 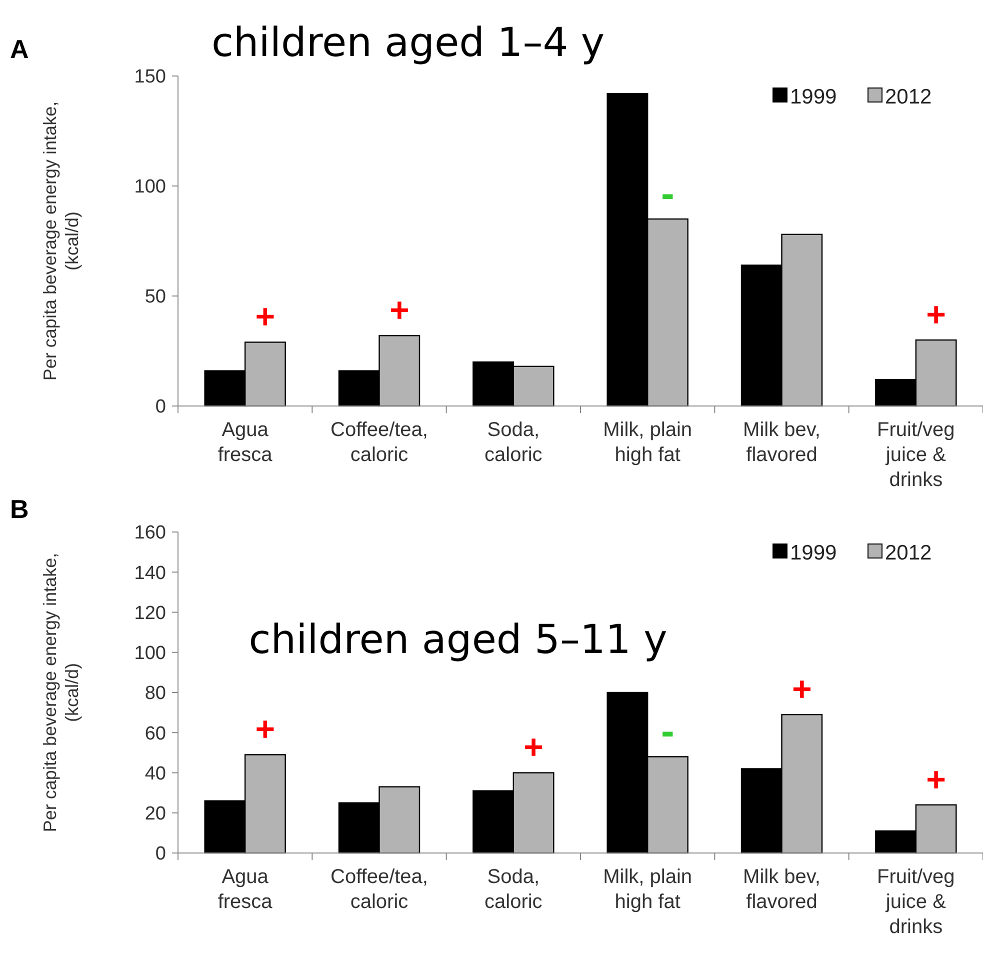 I want to click on text: B, so click(x=19, y=509).